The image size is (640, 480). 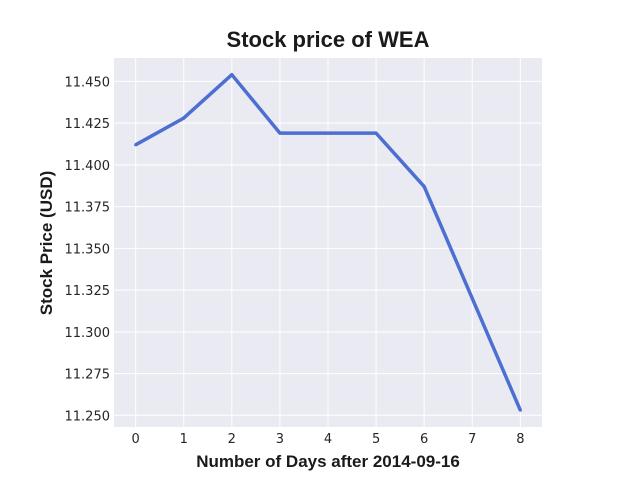 I want to click on x-tick-label: 5, so click(x=376, y=439).